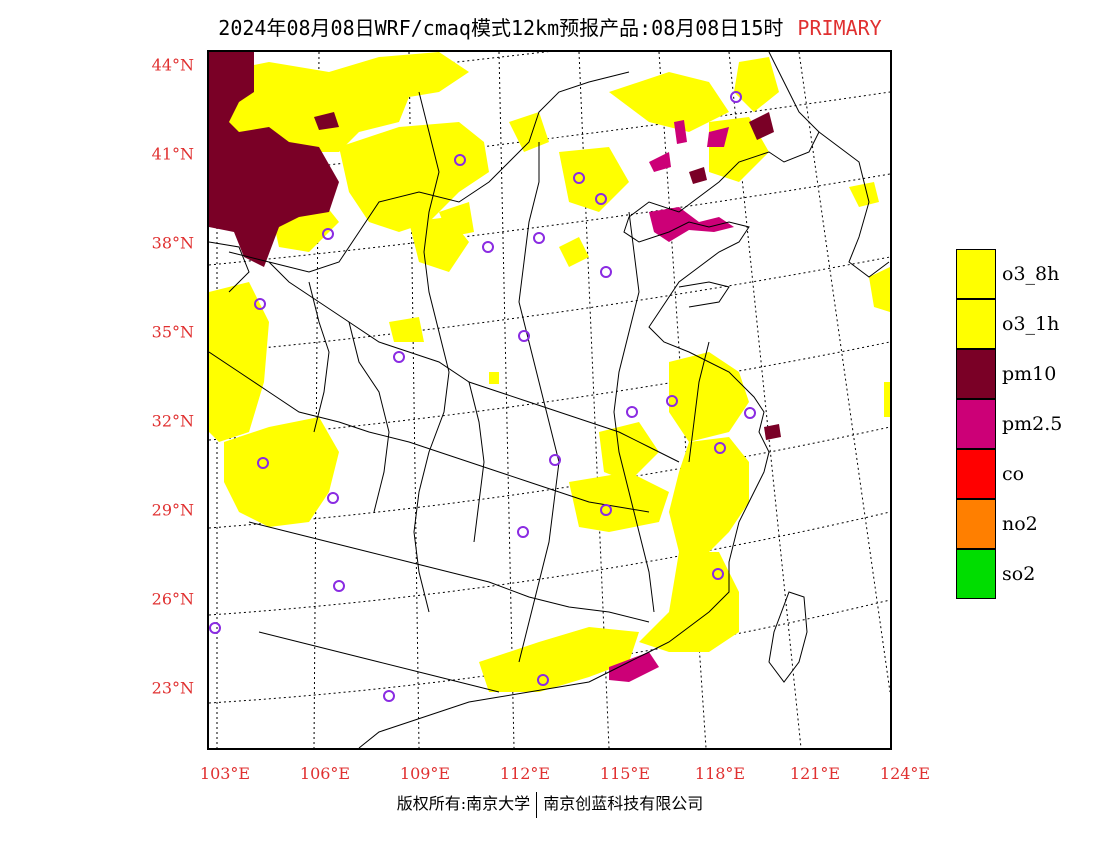  Describe the element at coordinates (1019, 574) in the screenshot. I see `legend-label: so2` at that location.